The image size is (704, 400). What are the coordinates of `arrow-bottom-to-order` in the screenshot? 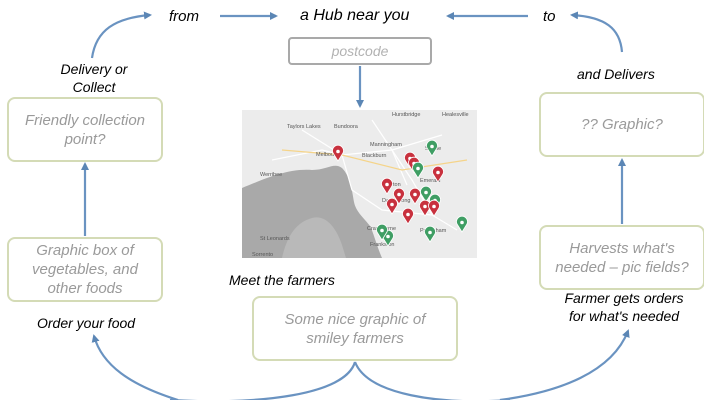 It's located at (135, 367).